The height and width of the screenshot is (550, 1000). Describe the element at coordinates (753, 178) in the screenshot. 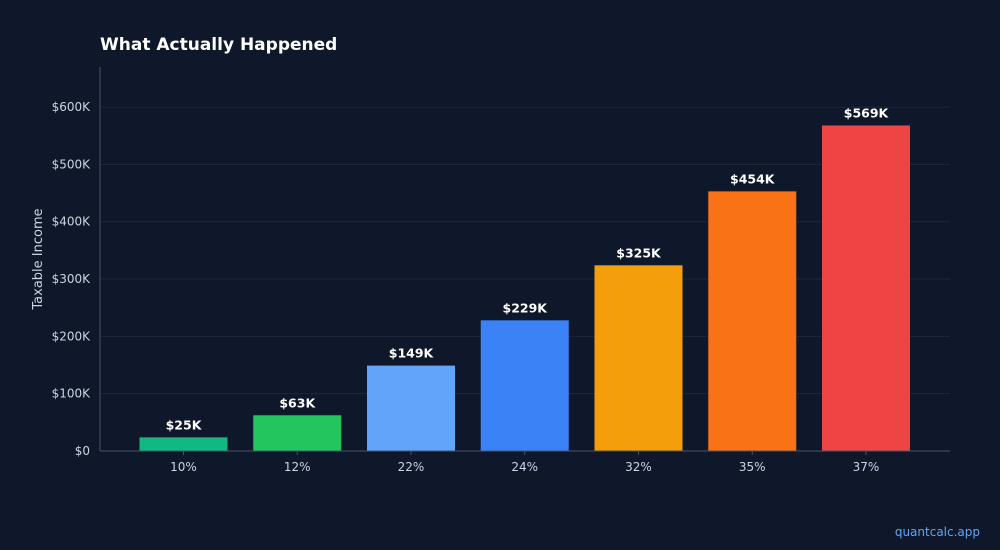

I see `bar-value-label: $454K` at that location.